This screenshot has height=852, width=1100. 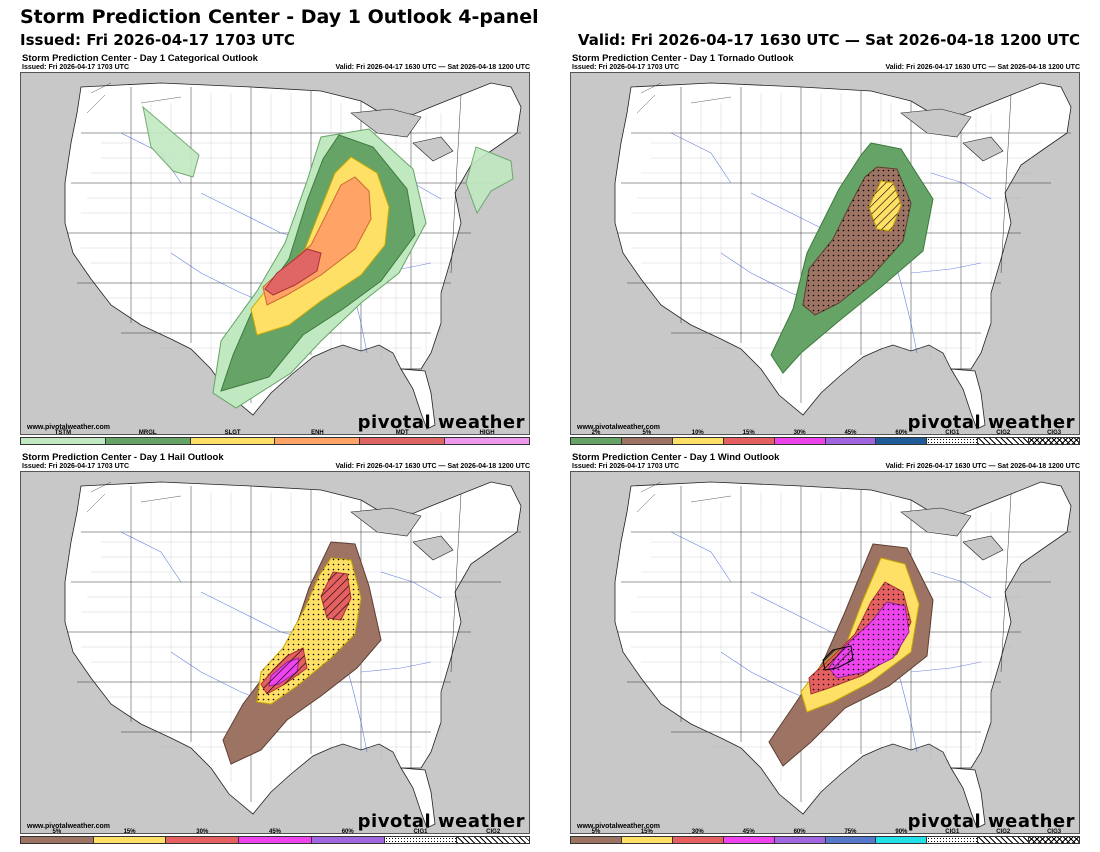 What do you see at coordinates (402, 433) in the screenshot?
I see `legend-label: MDT` at bounding box center [402, 433].